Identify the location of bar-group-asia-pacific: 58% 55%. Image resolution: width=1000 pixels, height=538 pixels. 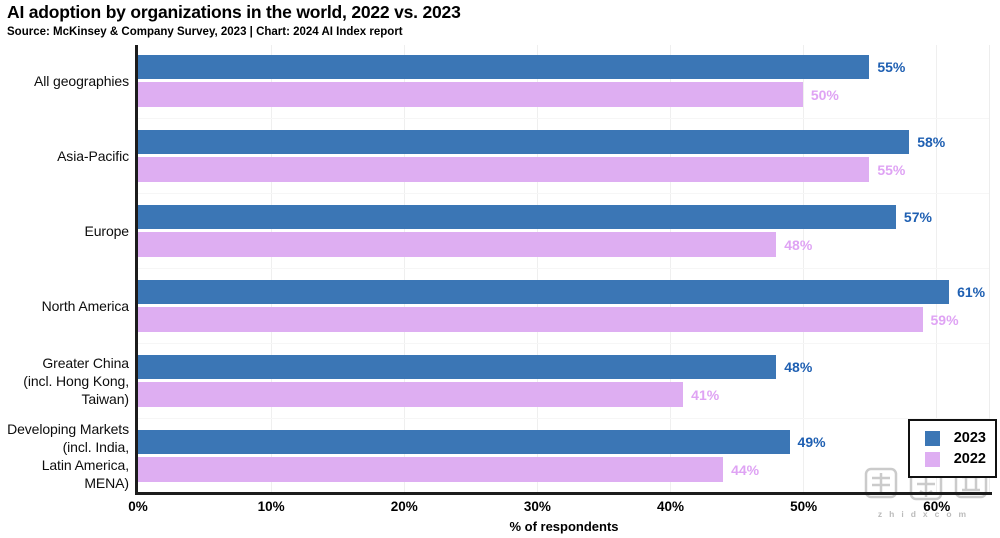
(563, 156).